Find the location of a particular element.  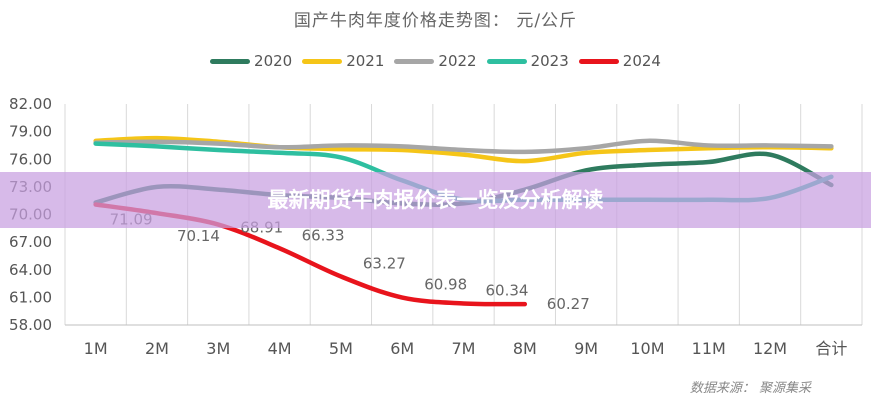

y-tick-label: 76.00 is located at coordinates (30, 159).